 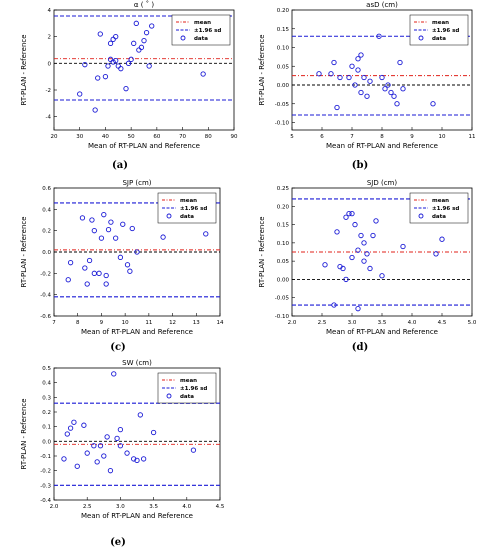 I want to click on x-tick-label: 80, so click(x=208, y=137).